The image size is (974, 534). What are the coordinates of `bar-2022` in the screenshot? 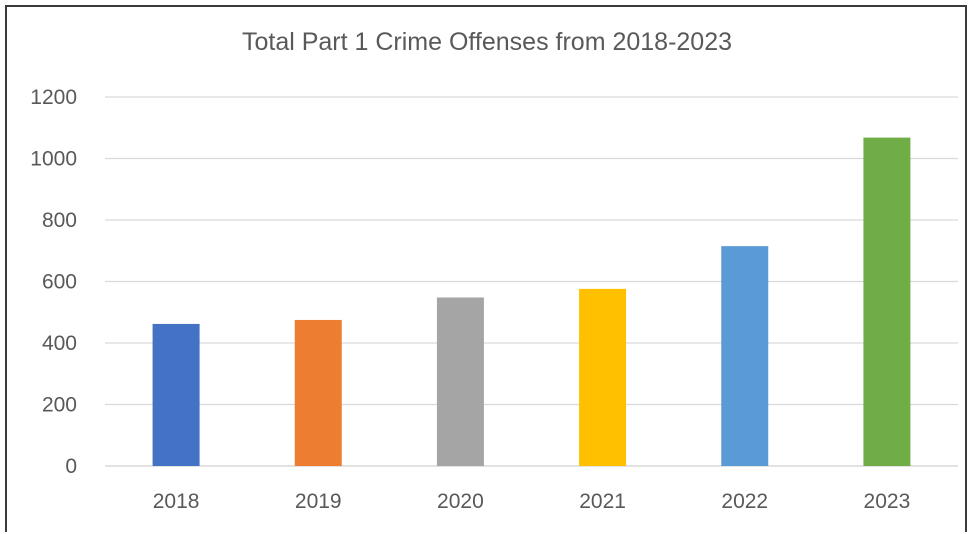 It's located at (745, 356).